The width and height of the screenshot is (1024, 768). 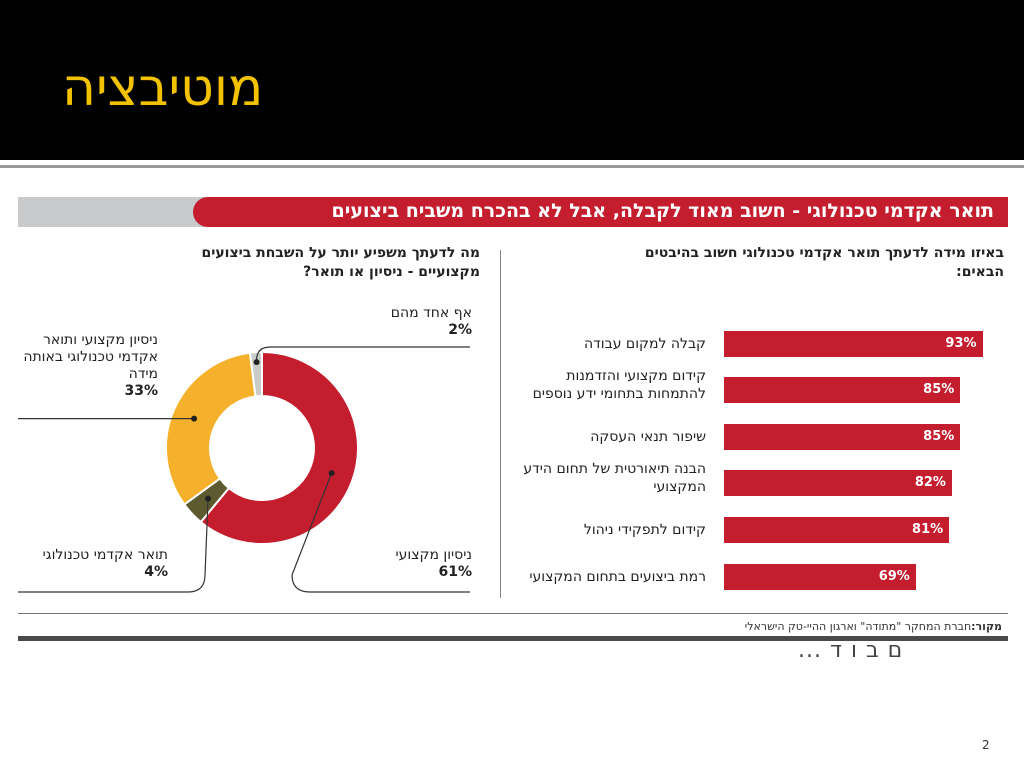 What do you see at coordinates (512, 166) in the screenshot?
I see `title-divider` at bounding box center [512, 166].